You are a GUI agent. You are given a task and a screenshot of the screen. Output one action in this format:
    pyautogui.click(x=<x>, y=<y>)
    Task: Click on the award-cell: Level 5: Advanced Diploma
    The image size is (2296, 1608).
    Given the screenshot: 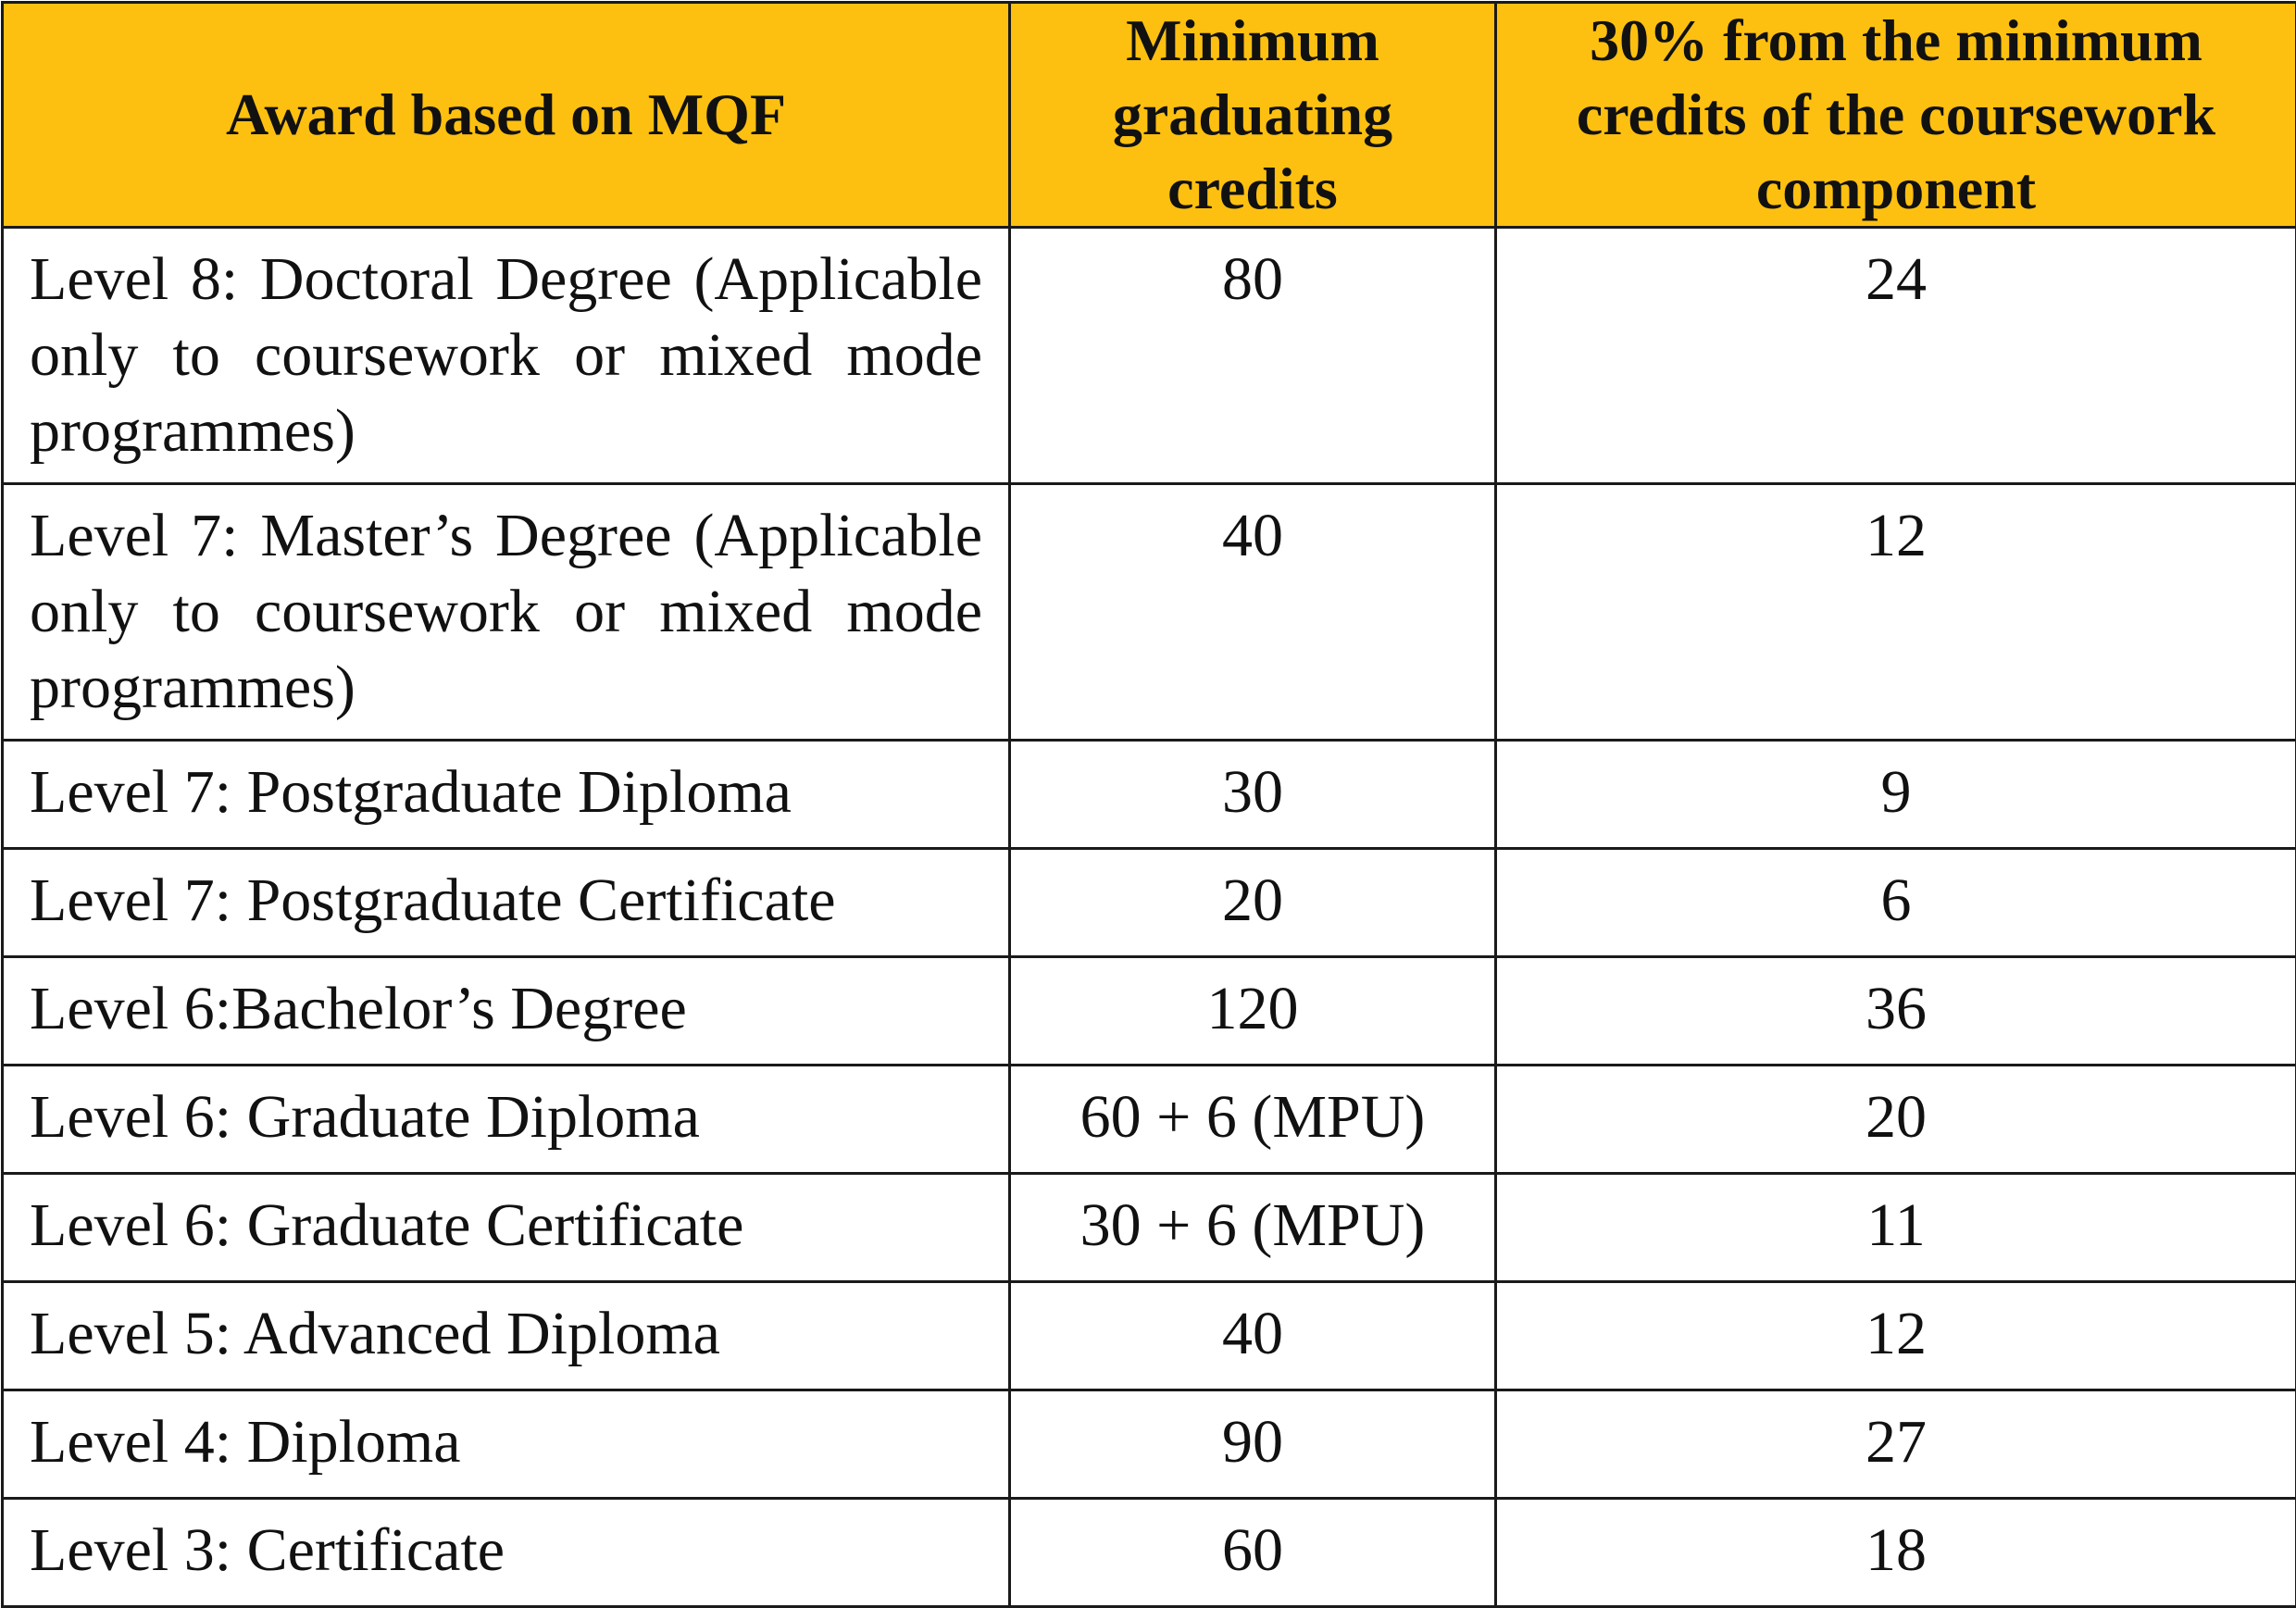 What is the action you would take?
    pyautogui.click(x=506, y=1336)
    